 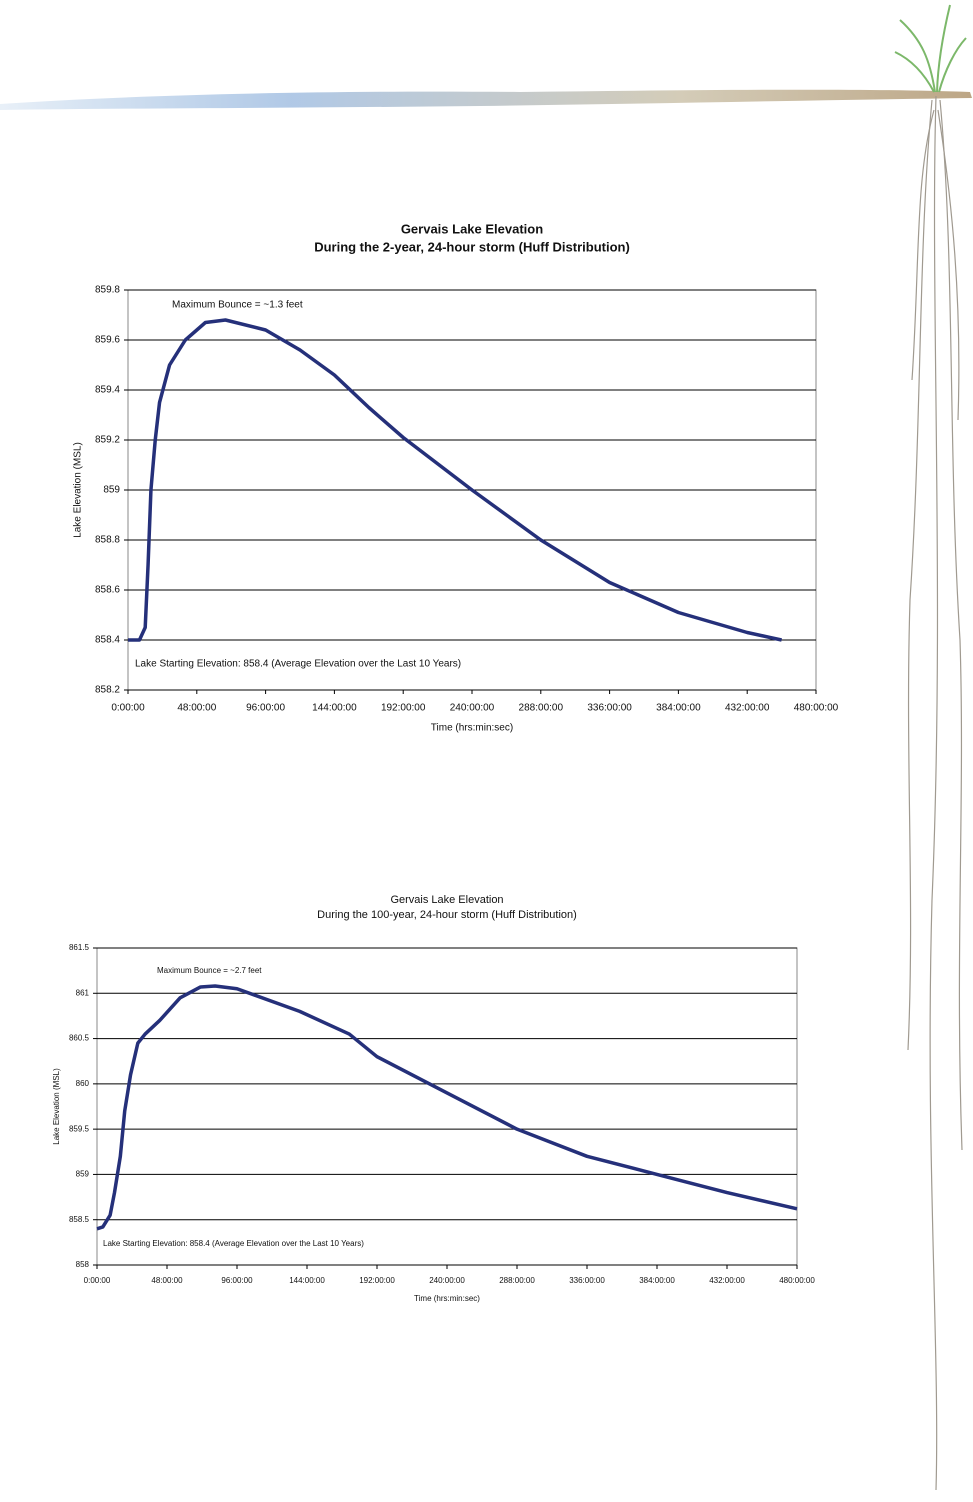 What do you see at coordinates (107, 290) in the screenshot?
I see `y-tick-label: 859.8` at bounding box center [107, 290].